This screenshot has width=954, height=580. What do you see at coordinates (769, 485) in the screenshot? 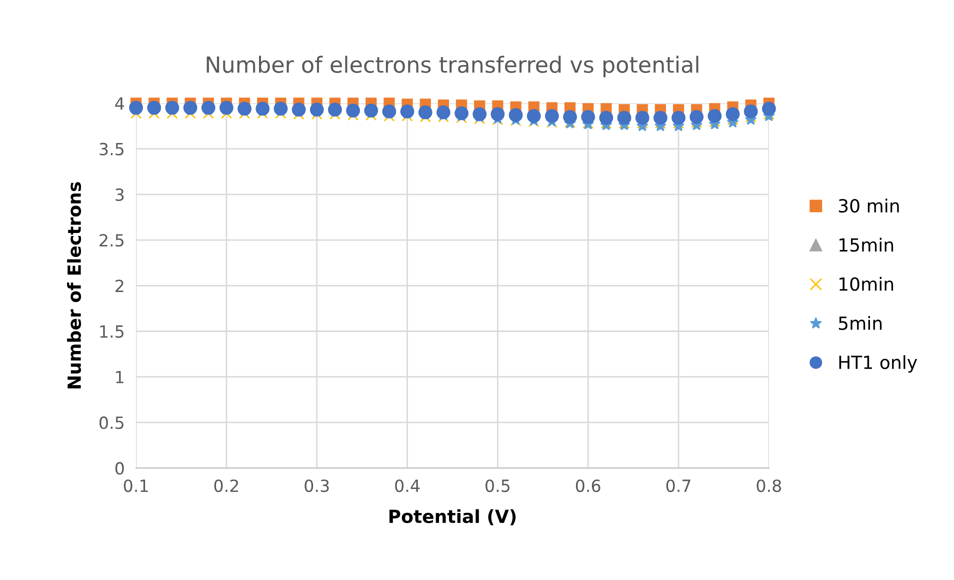
I see `x-tick-label: 0.8` at bounding box center [769, 485].